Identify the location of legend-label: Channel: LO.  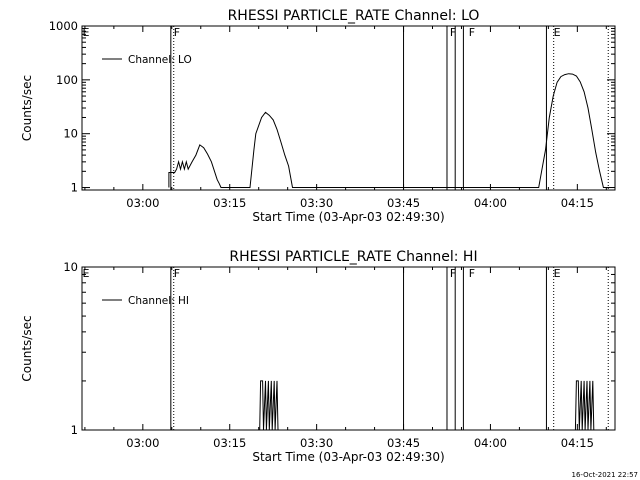
(160, 60).